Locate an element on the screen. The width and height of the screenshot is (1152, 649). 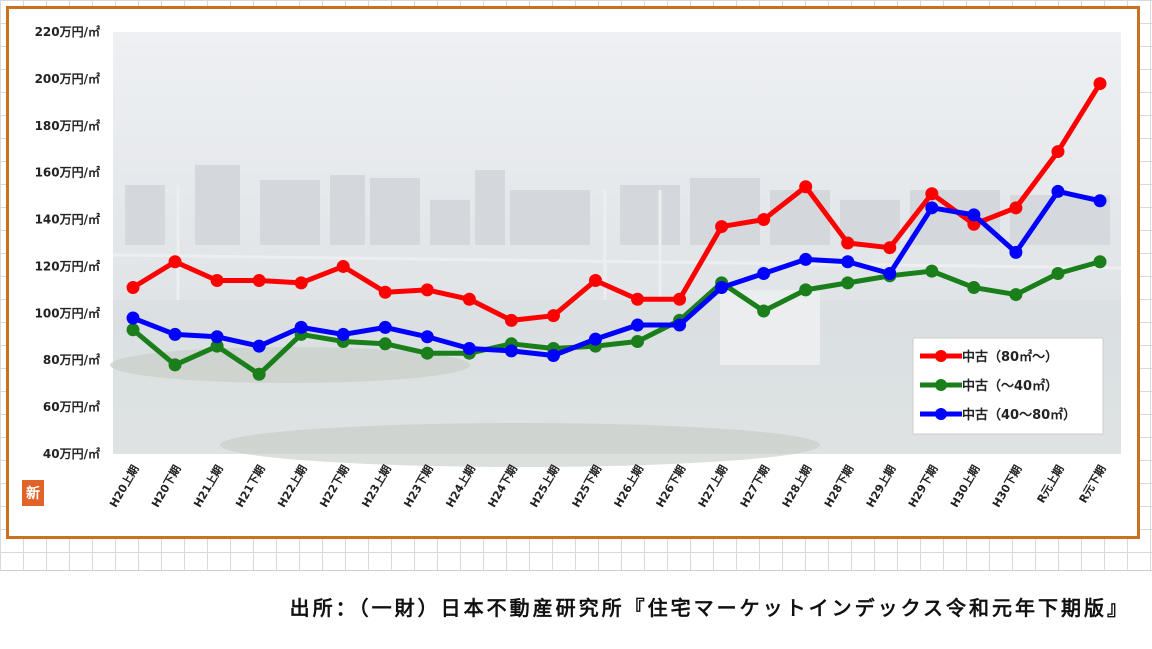
y-tick-label: 120万円/㎡ is located at coordinates (67, 265).